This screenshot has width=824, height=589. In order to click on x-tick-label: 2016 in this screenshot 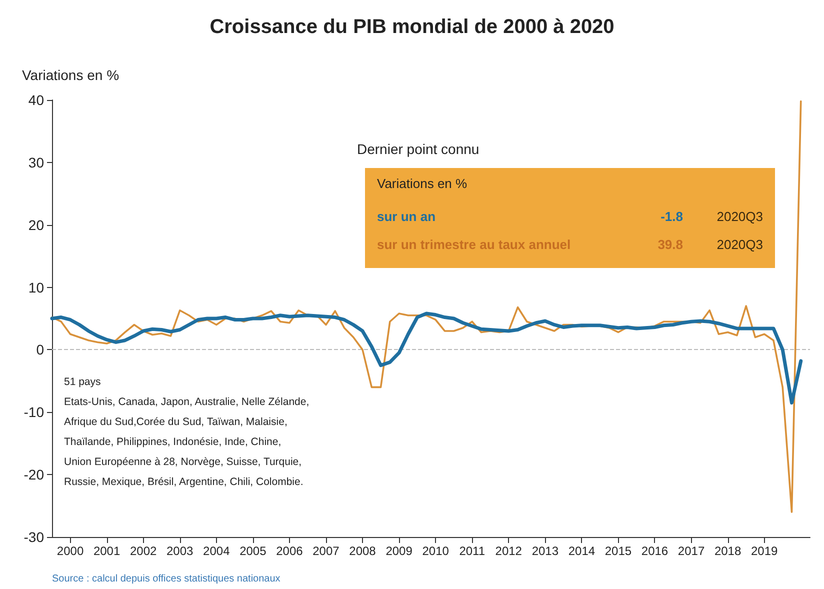, I will do `click(654, 551)`.